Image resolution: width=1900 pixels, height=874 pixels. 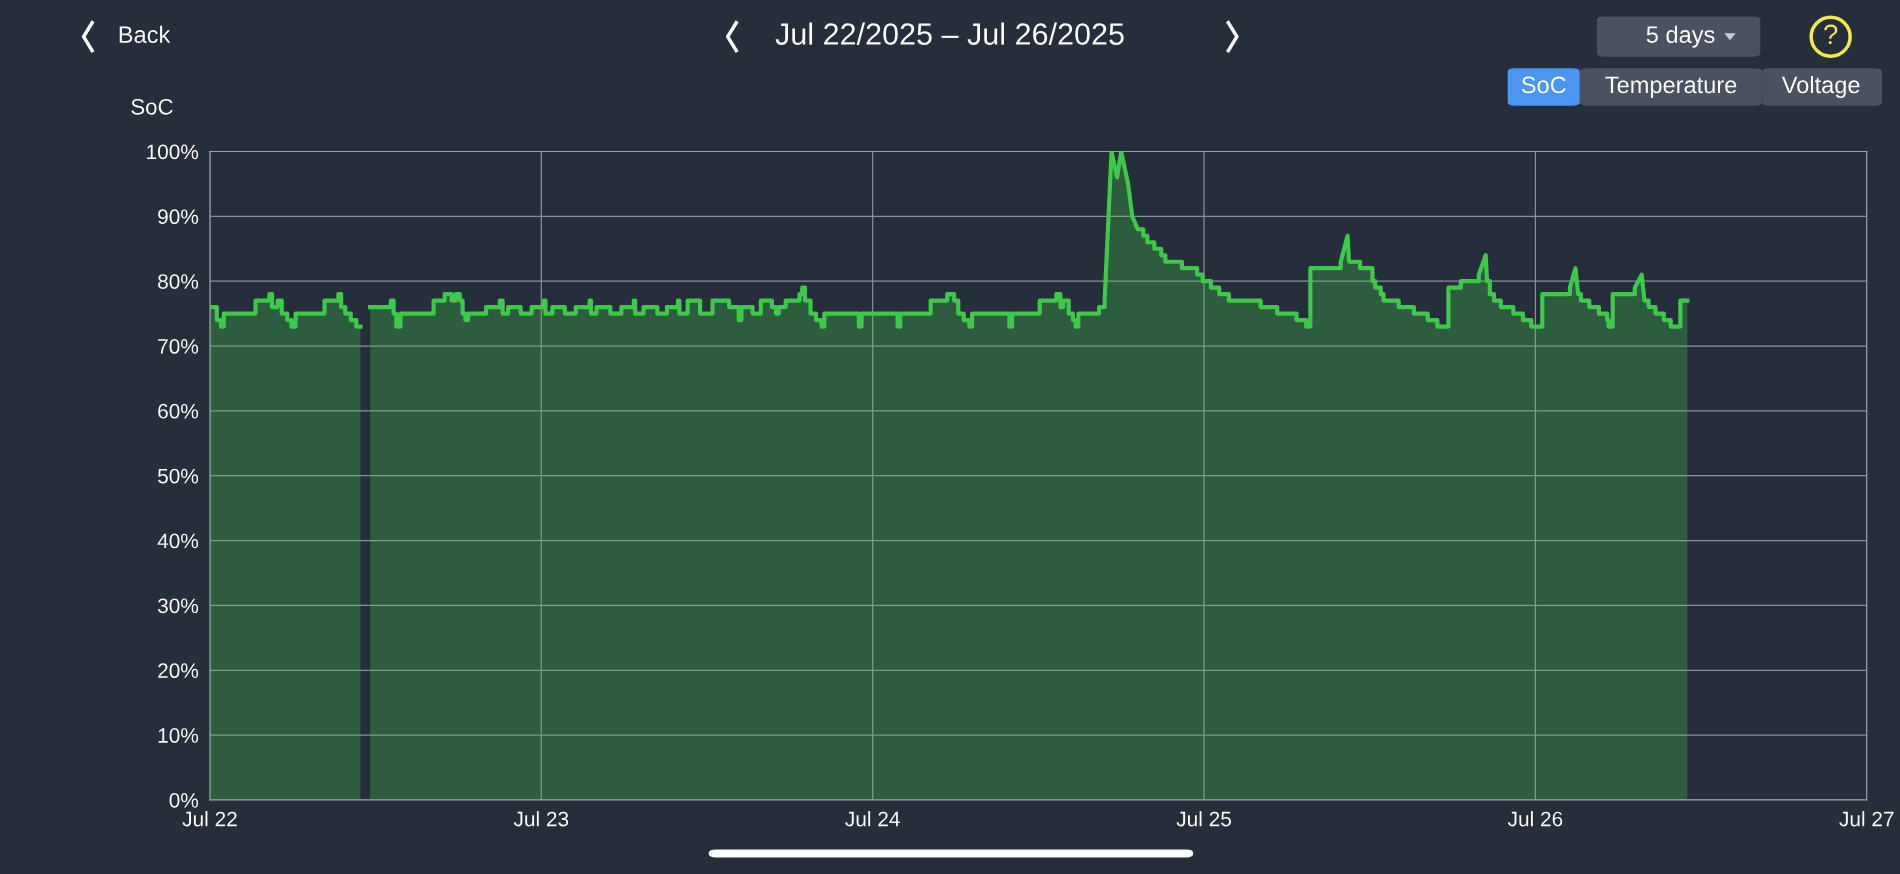 I want to click on text: Voltage, so click(x=1820, y=86).